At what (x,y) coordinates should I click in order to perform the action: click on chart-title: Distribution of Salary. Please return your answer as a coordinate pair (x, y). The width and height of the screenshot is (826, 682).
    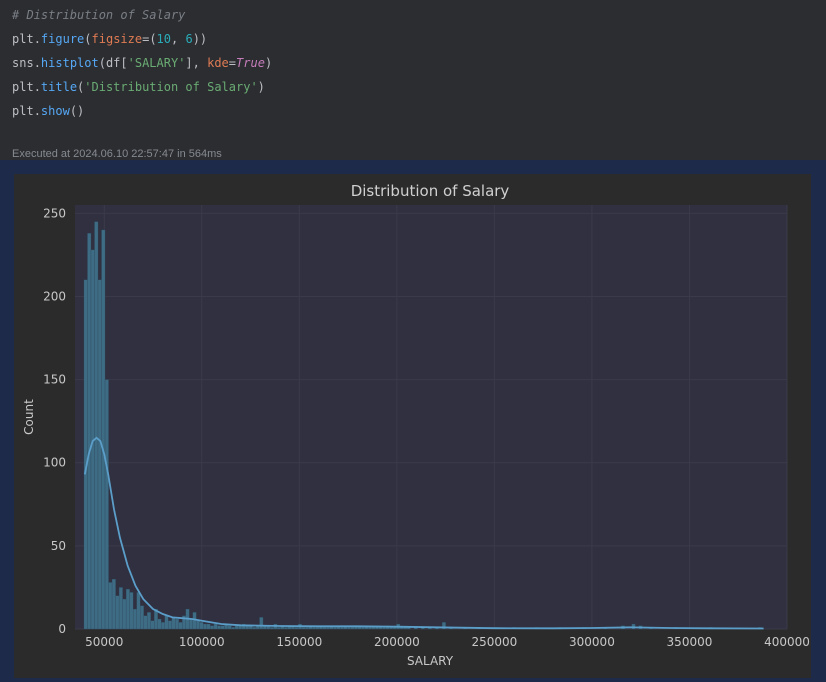
    Looking at the image, I should click on (430, 191).